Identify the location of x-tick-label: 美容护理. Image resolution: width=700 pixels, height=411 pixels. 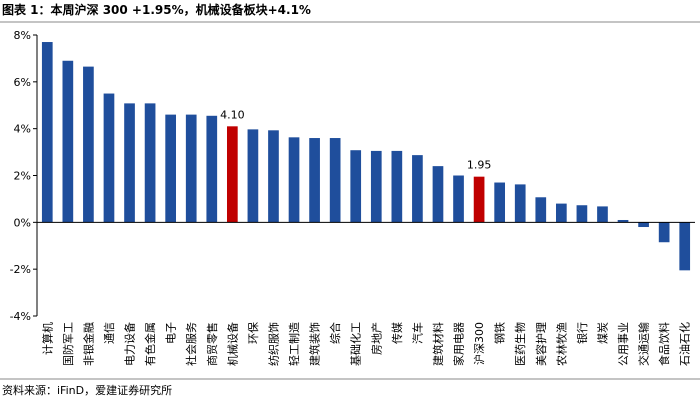
(541, 344).